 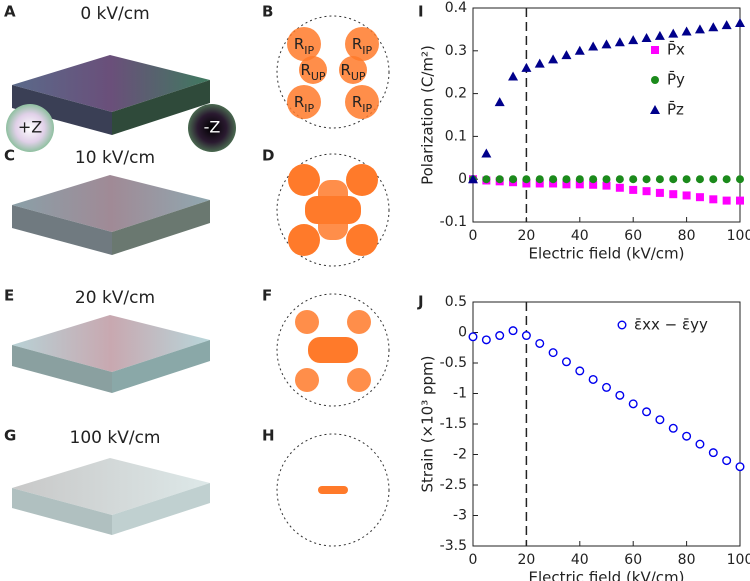 I want to click on panel-label: J, so click(x=420, y=302).